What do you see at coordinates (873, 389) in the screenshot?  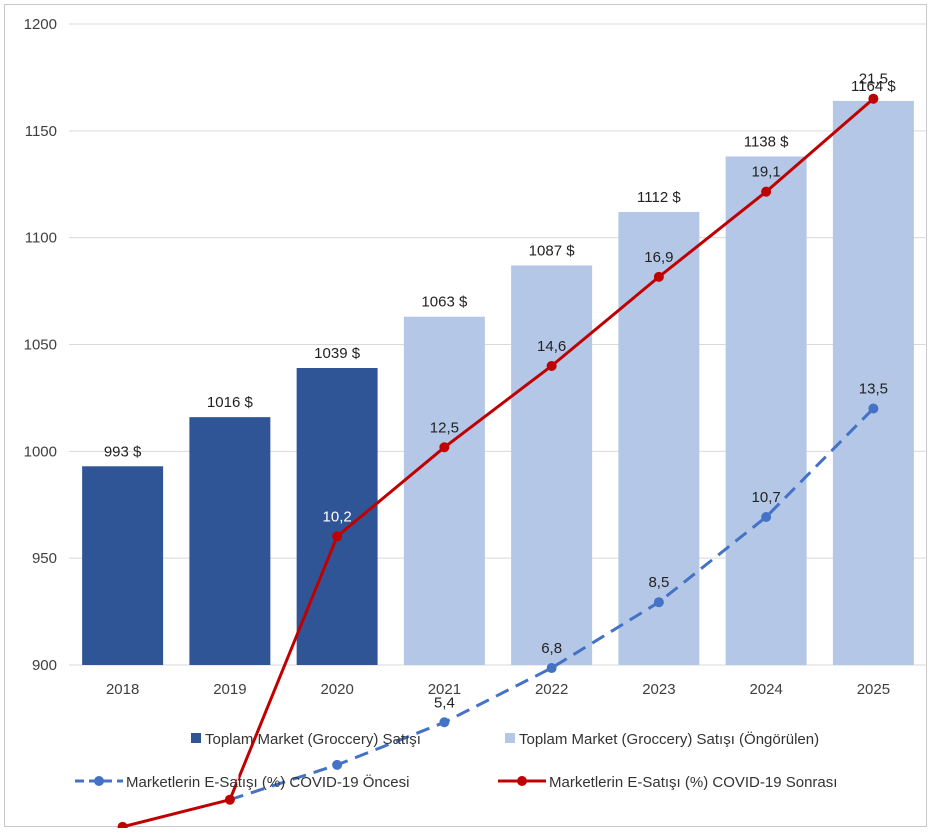 I see `pre-covid-value-label: 13,5` at bounding box center [873, 389].